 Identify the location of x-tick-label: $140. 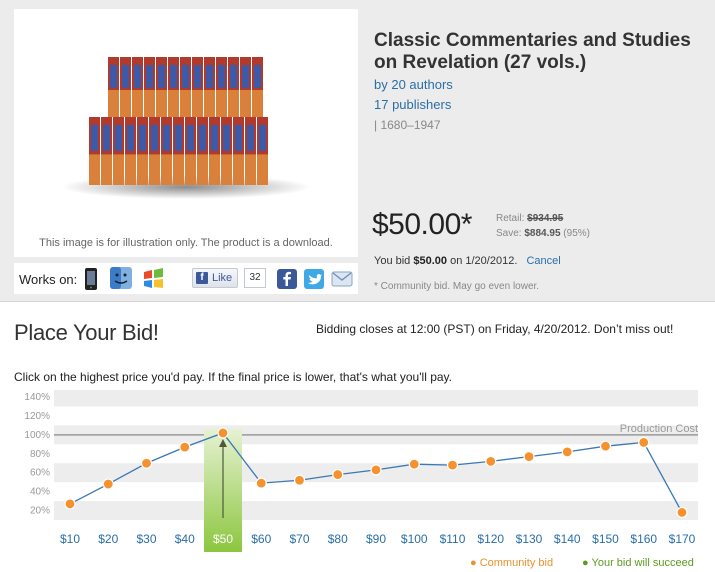
(567, 539).